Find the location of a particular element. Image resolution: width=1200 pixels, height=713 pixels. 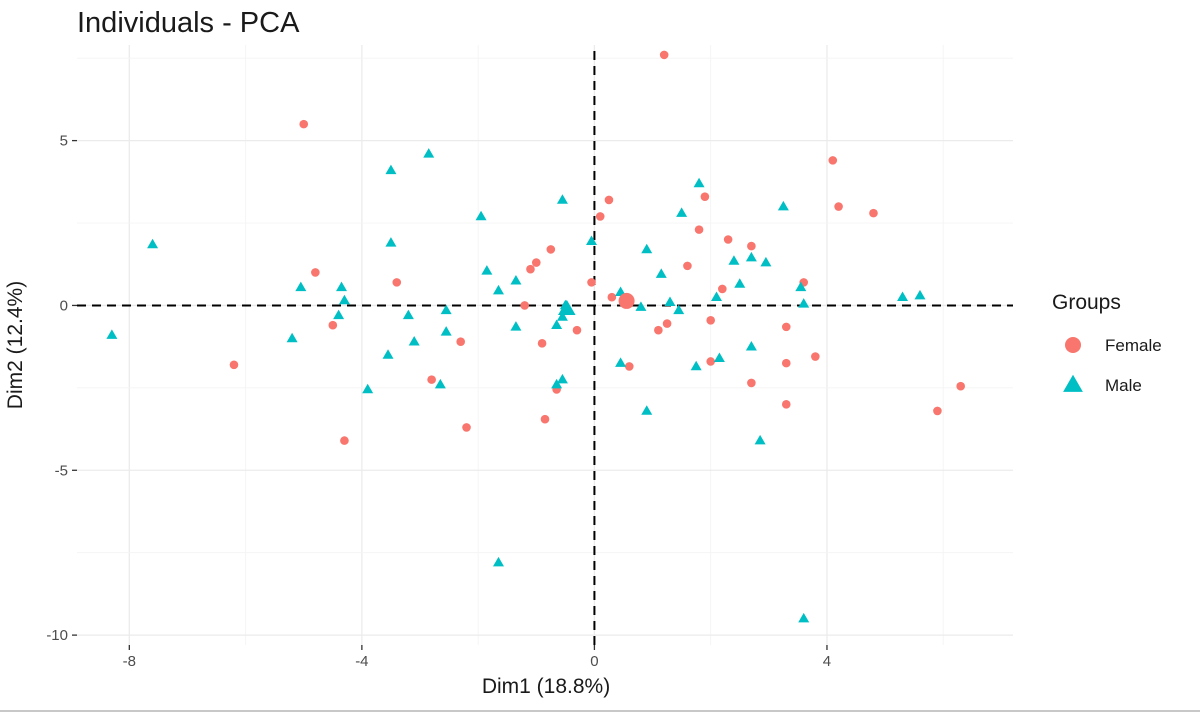

female-centroid-point is located at coordinates (626, 300).